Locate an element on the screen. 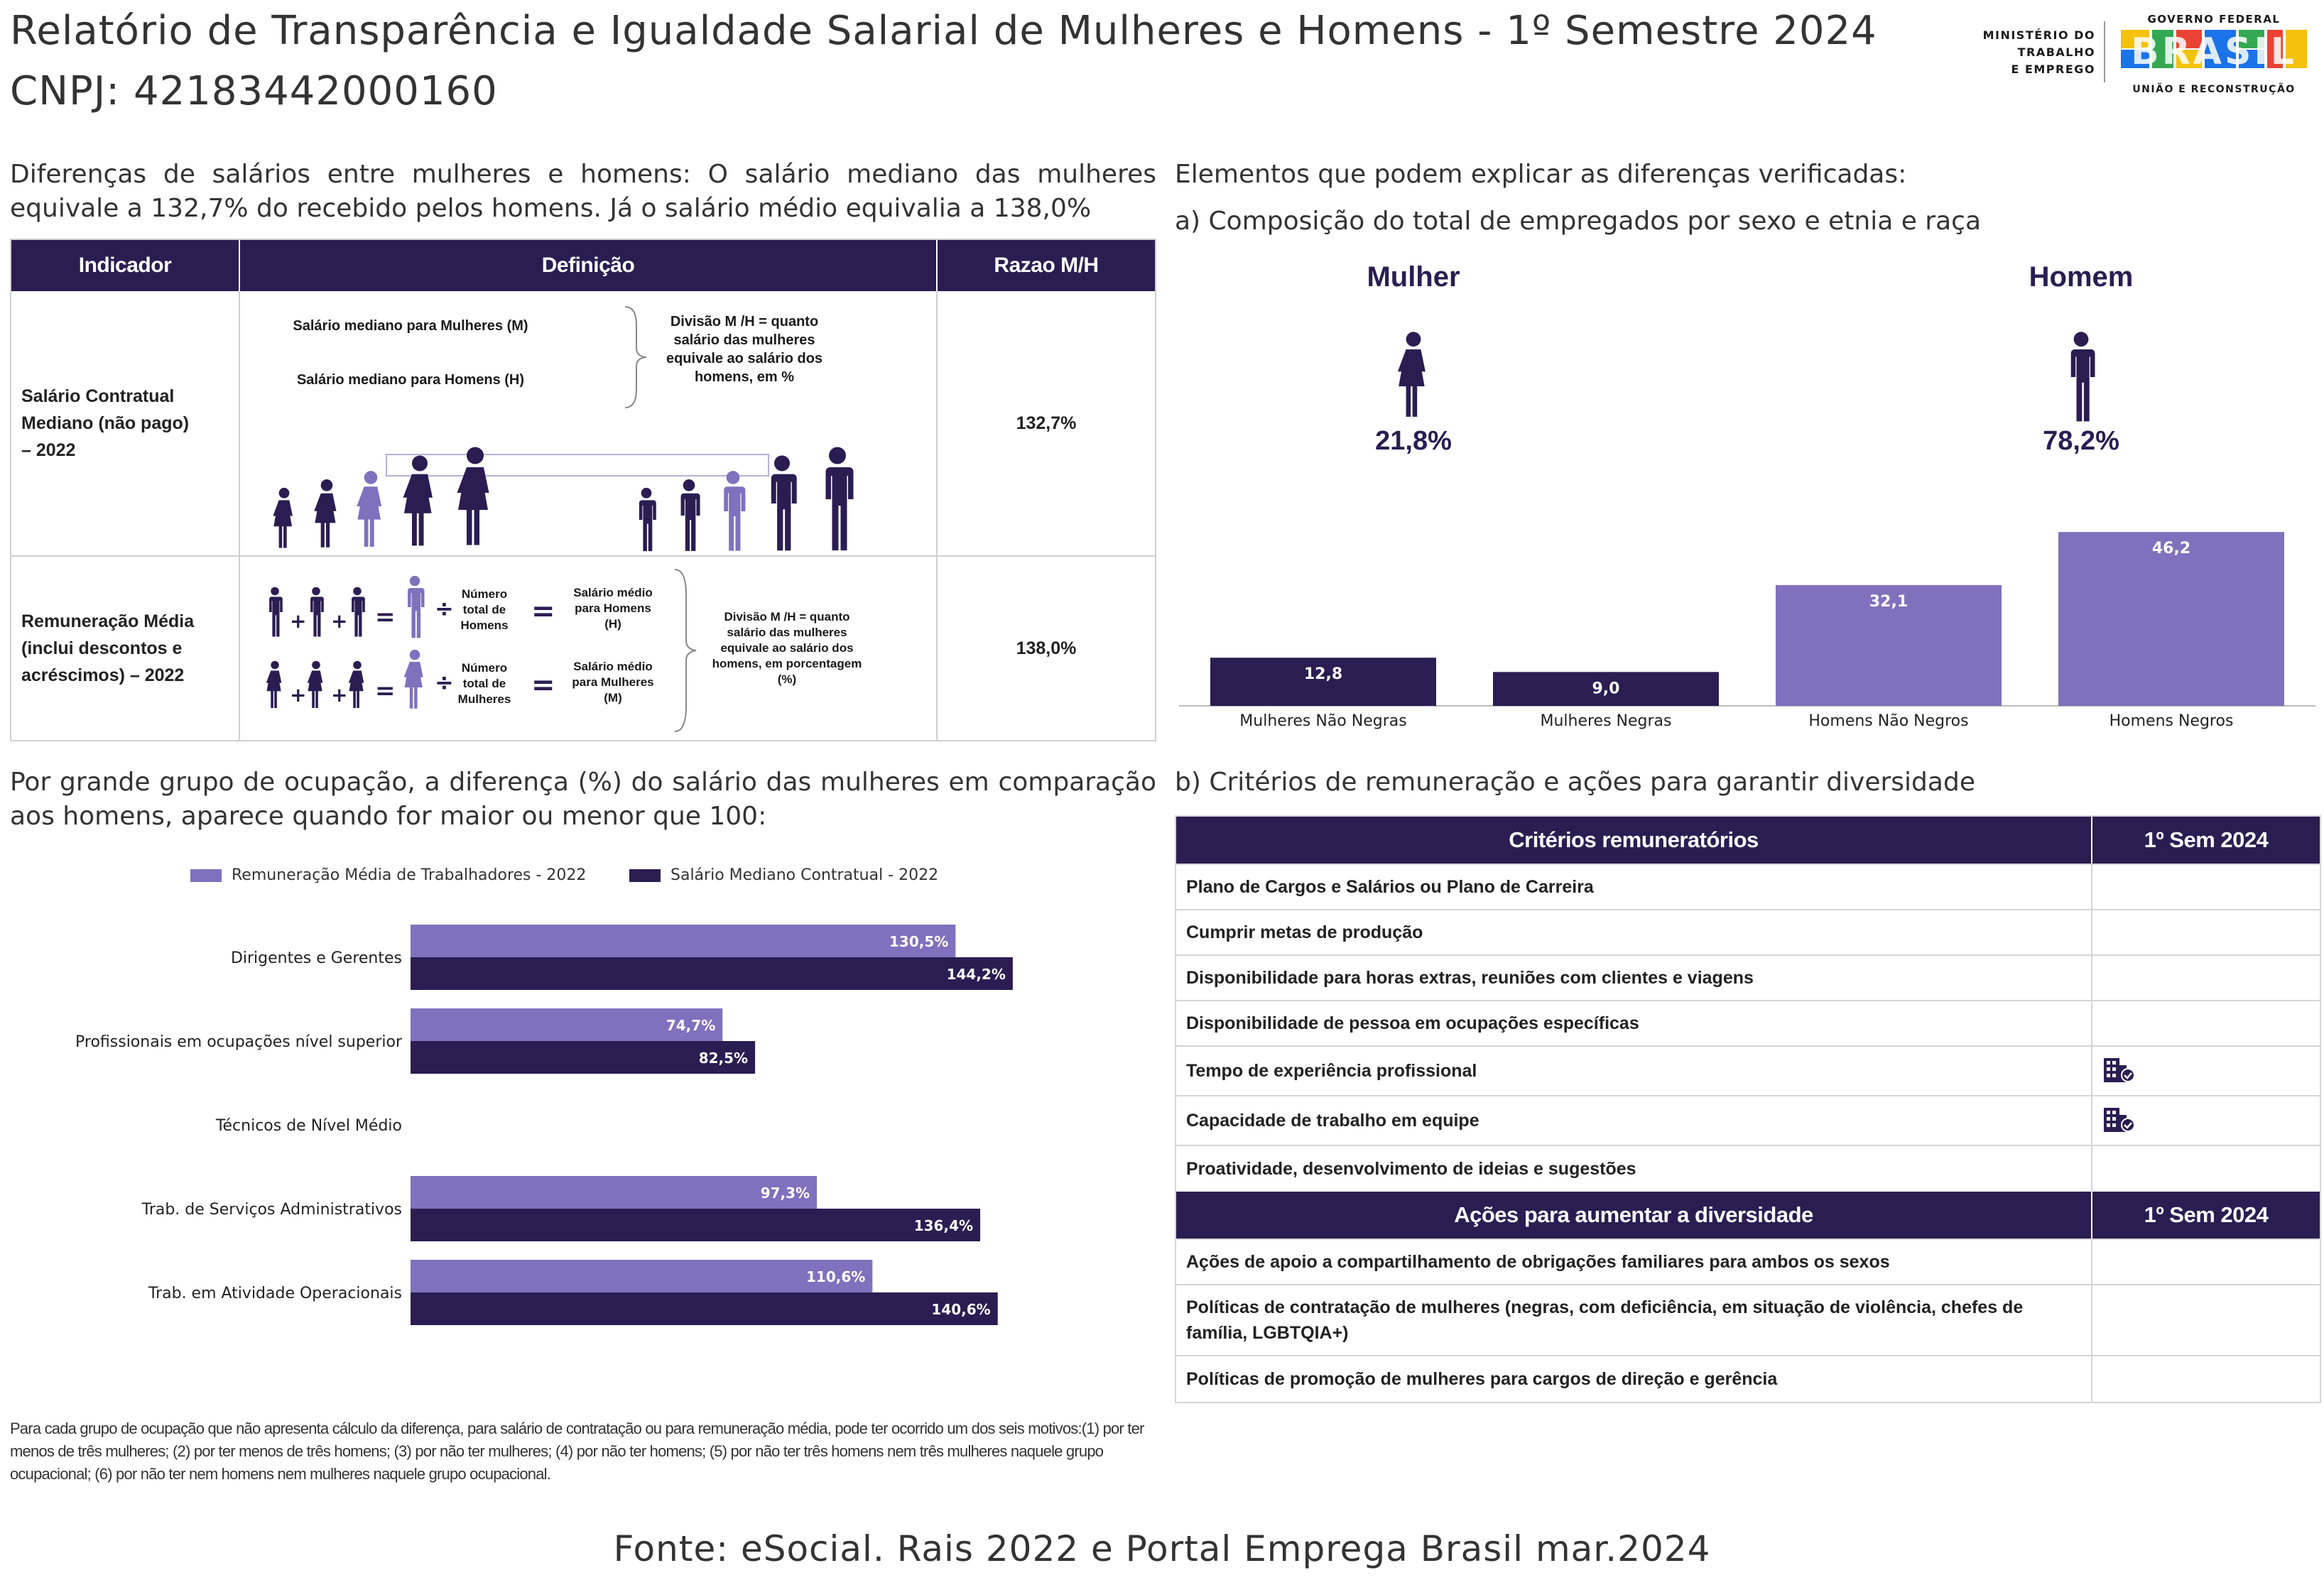  category-label: Homens Negros is located at coordinates (2171, 721).